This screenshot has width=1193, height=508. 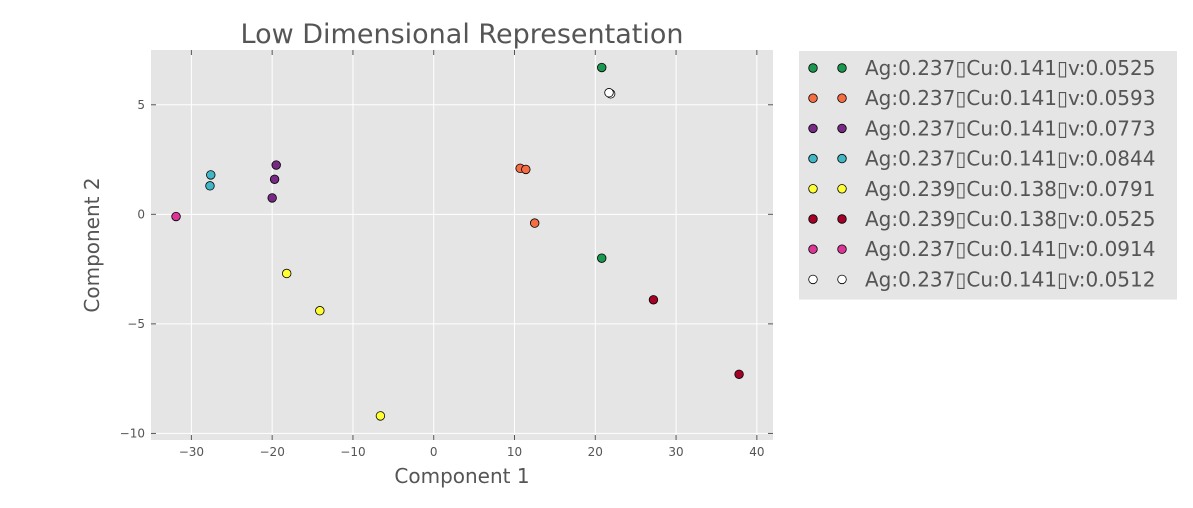 What do you see at coordinates (595, 452) in the screenshot?
I see `x-tick-label: 20` at bounding box center [595, 452].